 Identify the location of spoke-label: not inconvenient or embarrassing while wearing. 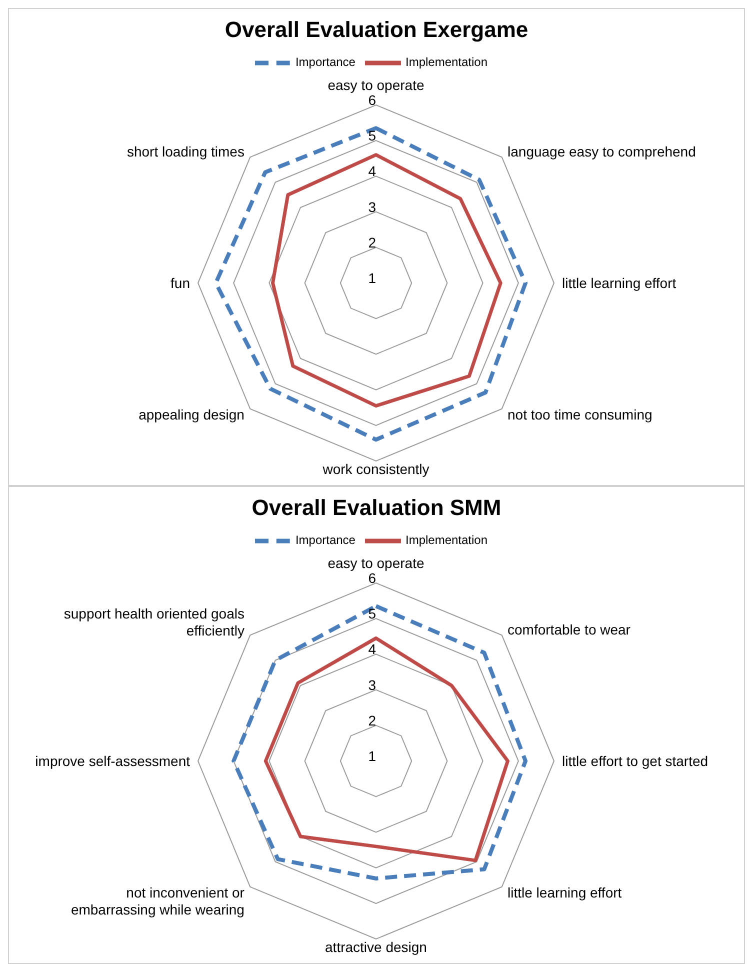
(157, 901).